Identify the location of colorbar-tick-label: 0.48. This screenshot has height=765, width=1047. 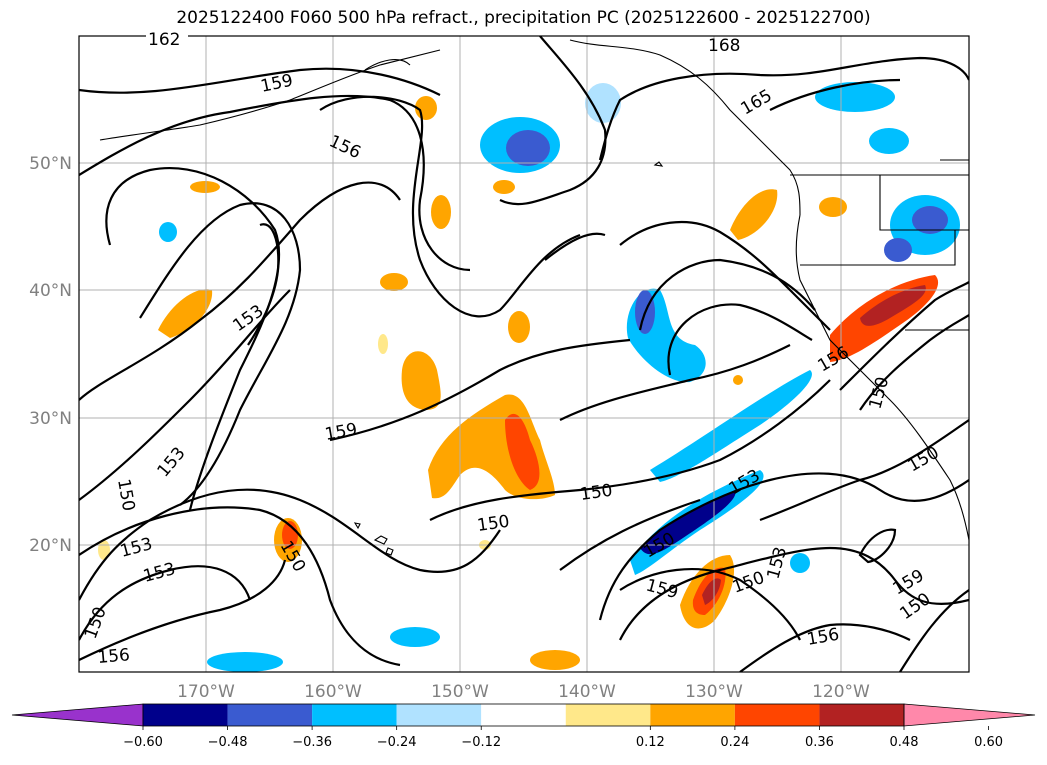
(904, 742).